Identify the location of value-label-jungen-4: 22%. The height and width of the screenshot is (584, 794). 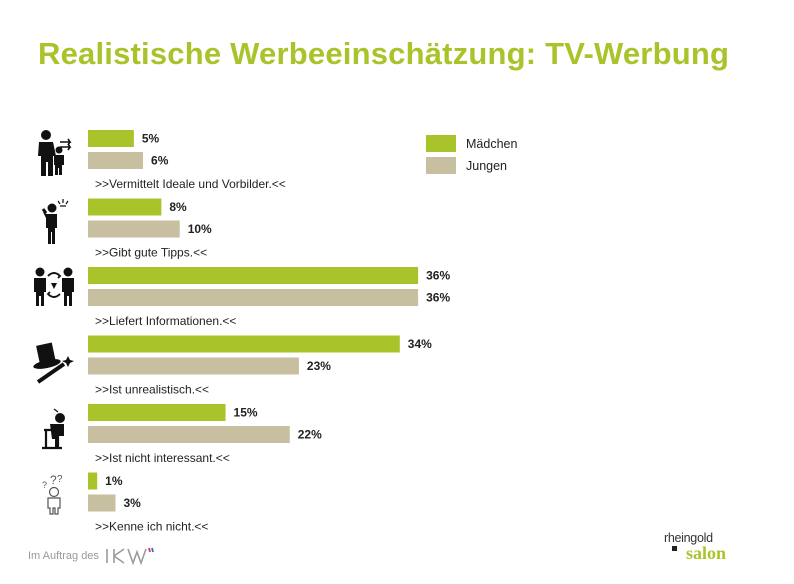
(310, 435).